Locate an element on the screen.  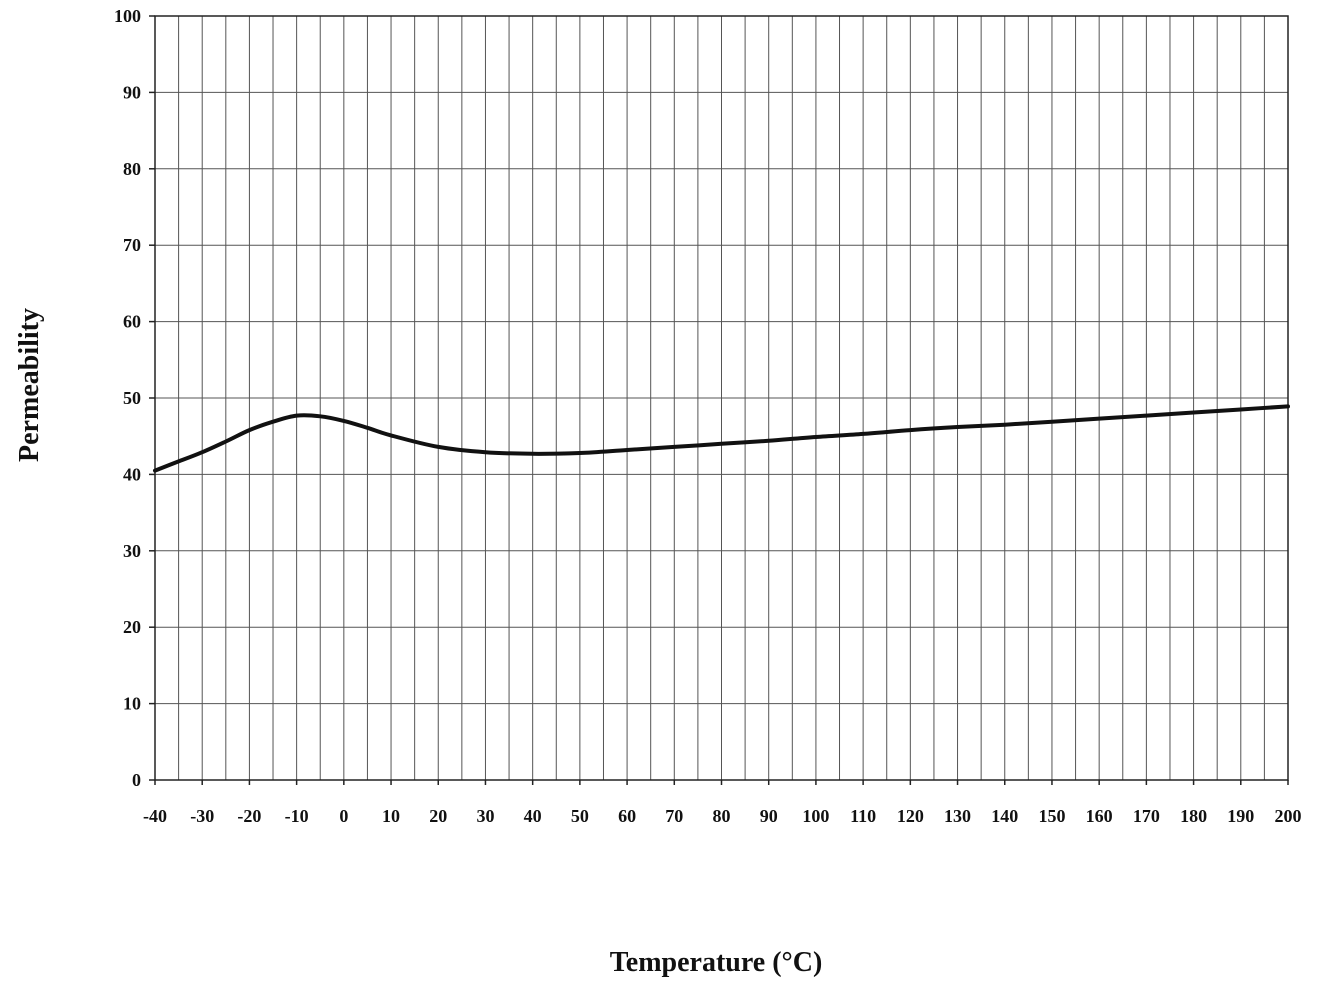
x-tick-label: 130 is located at coordinates (957, 816).